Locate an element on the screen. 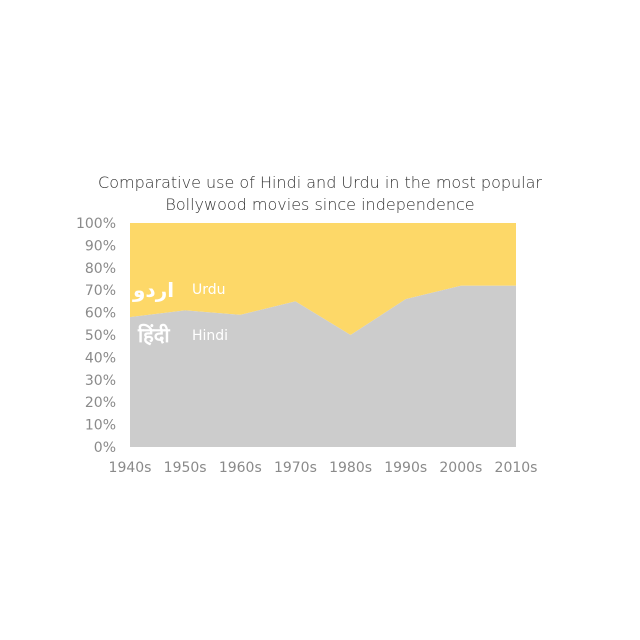 This screenshot has height=640, width=640. y-tick-label: 50% is located at coordinates (100, 336).